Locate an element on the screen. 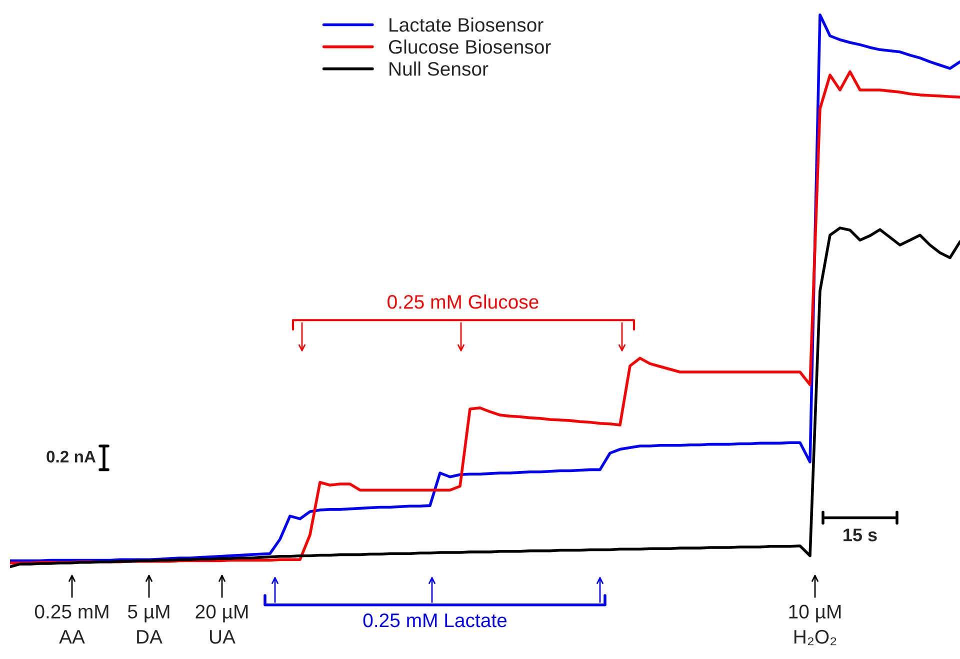 The image size is (960, 659). text: 0.25 mM Lactate is located at coordinates (435, 620).